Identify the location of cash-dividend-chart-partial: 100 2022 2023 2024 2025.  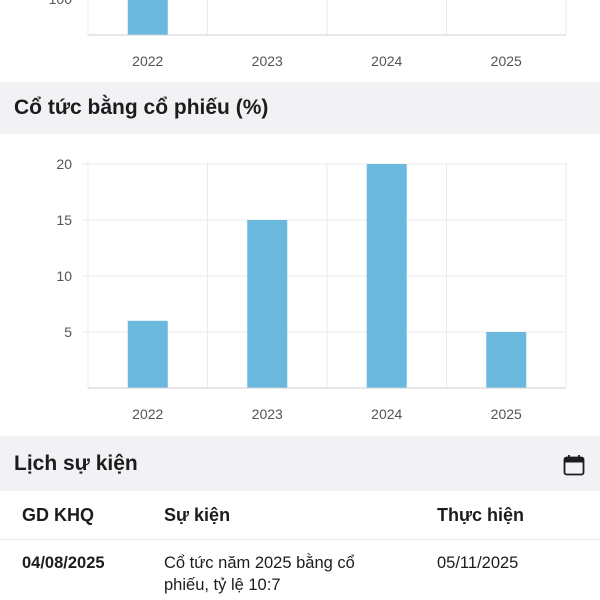
(300, 41).